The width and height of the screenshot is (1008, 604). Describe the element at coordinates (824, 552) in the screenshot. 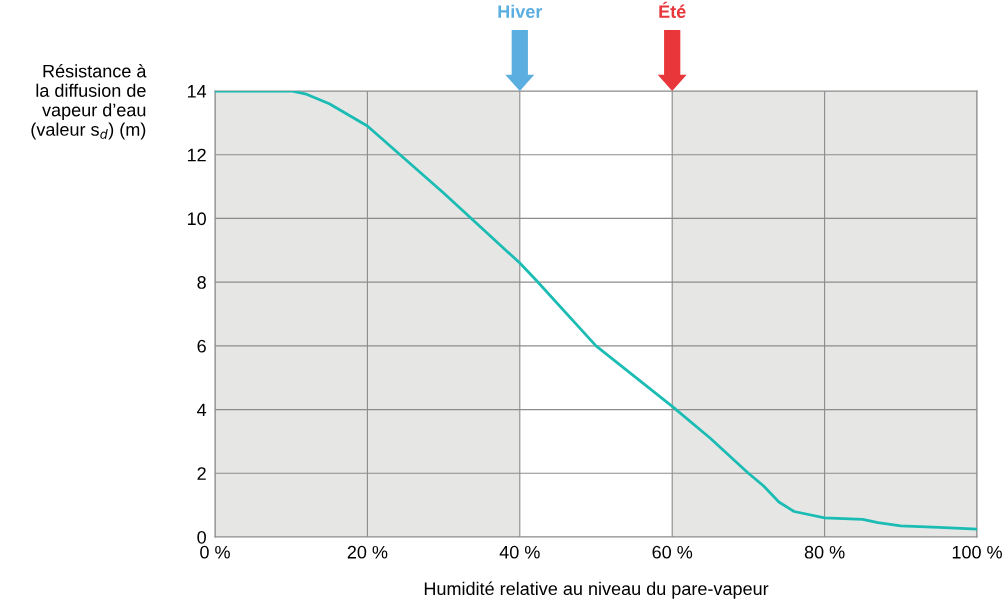

I see `x-tick-label: 80 %` at that location.